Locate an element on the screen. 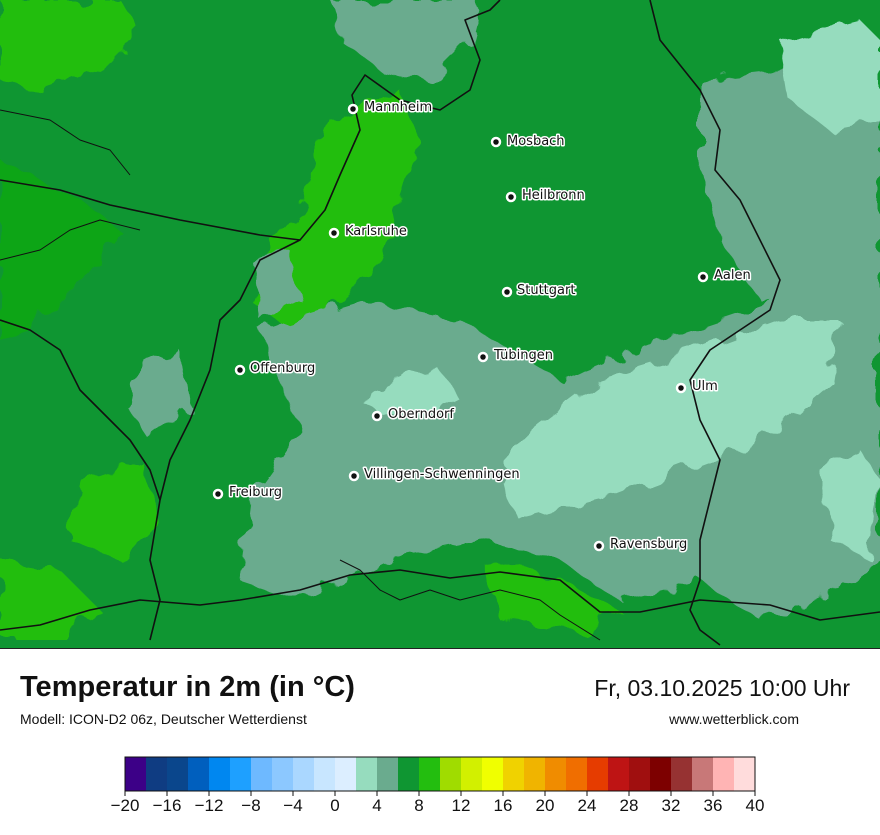  country-border-south is located at coordinates (440, 600).